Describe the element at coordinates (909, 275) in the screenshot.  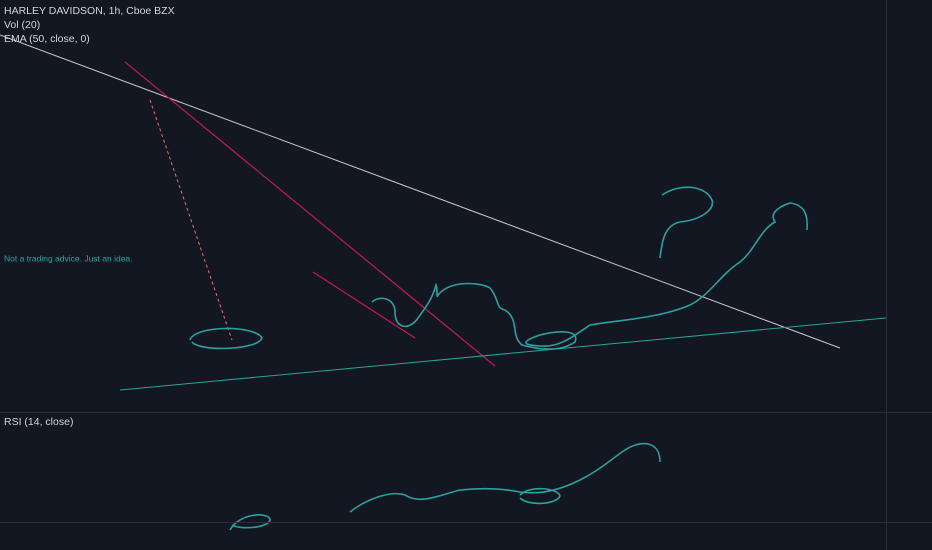
I see `price-axis` at that location.